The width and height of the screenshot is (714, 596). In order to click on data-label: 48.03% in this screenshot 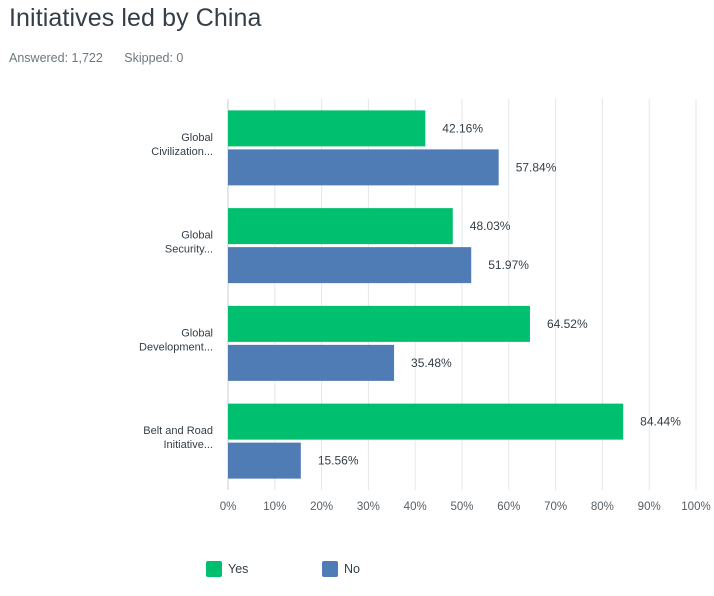, I will do `click(490, 226)`.